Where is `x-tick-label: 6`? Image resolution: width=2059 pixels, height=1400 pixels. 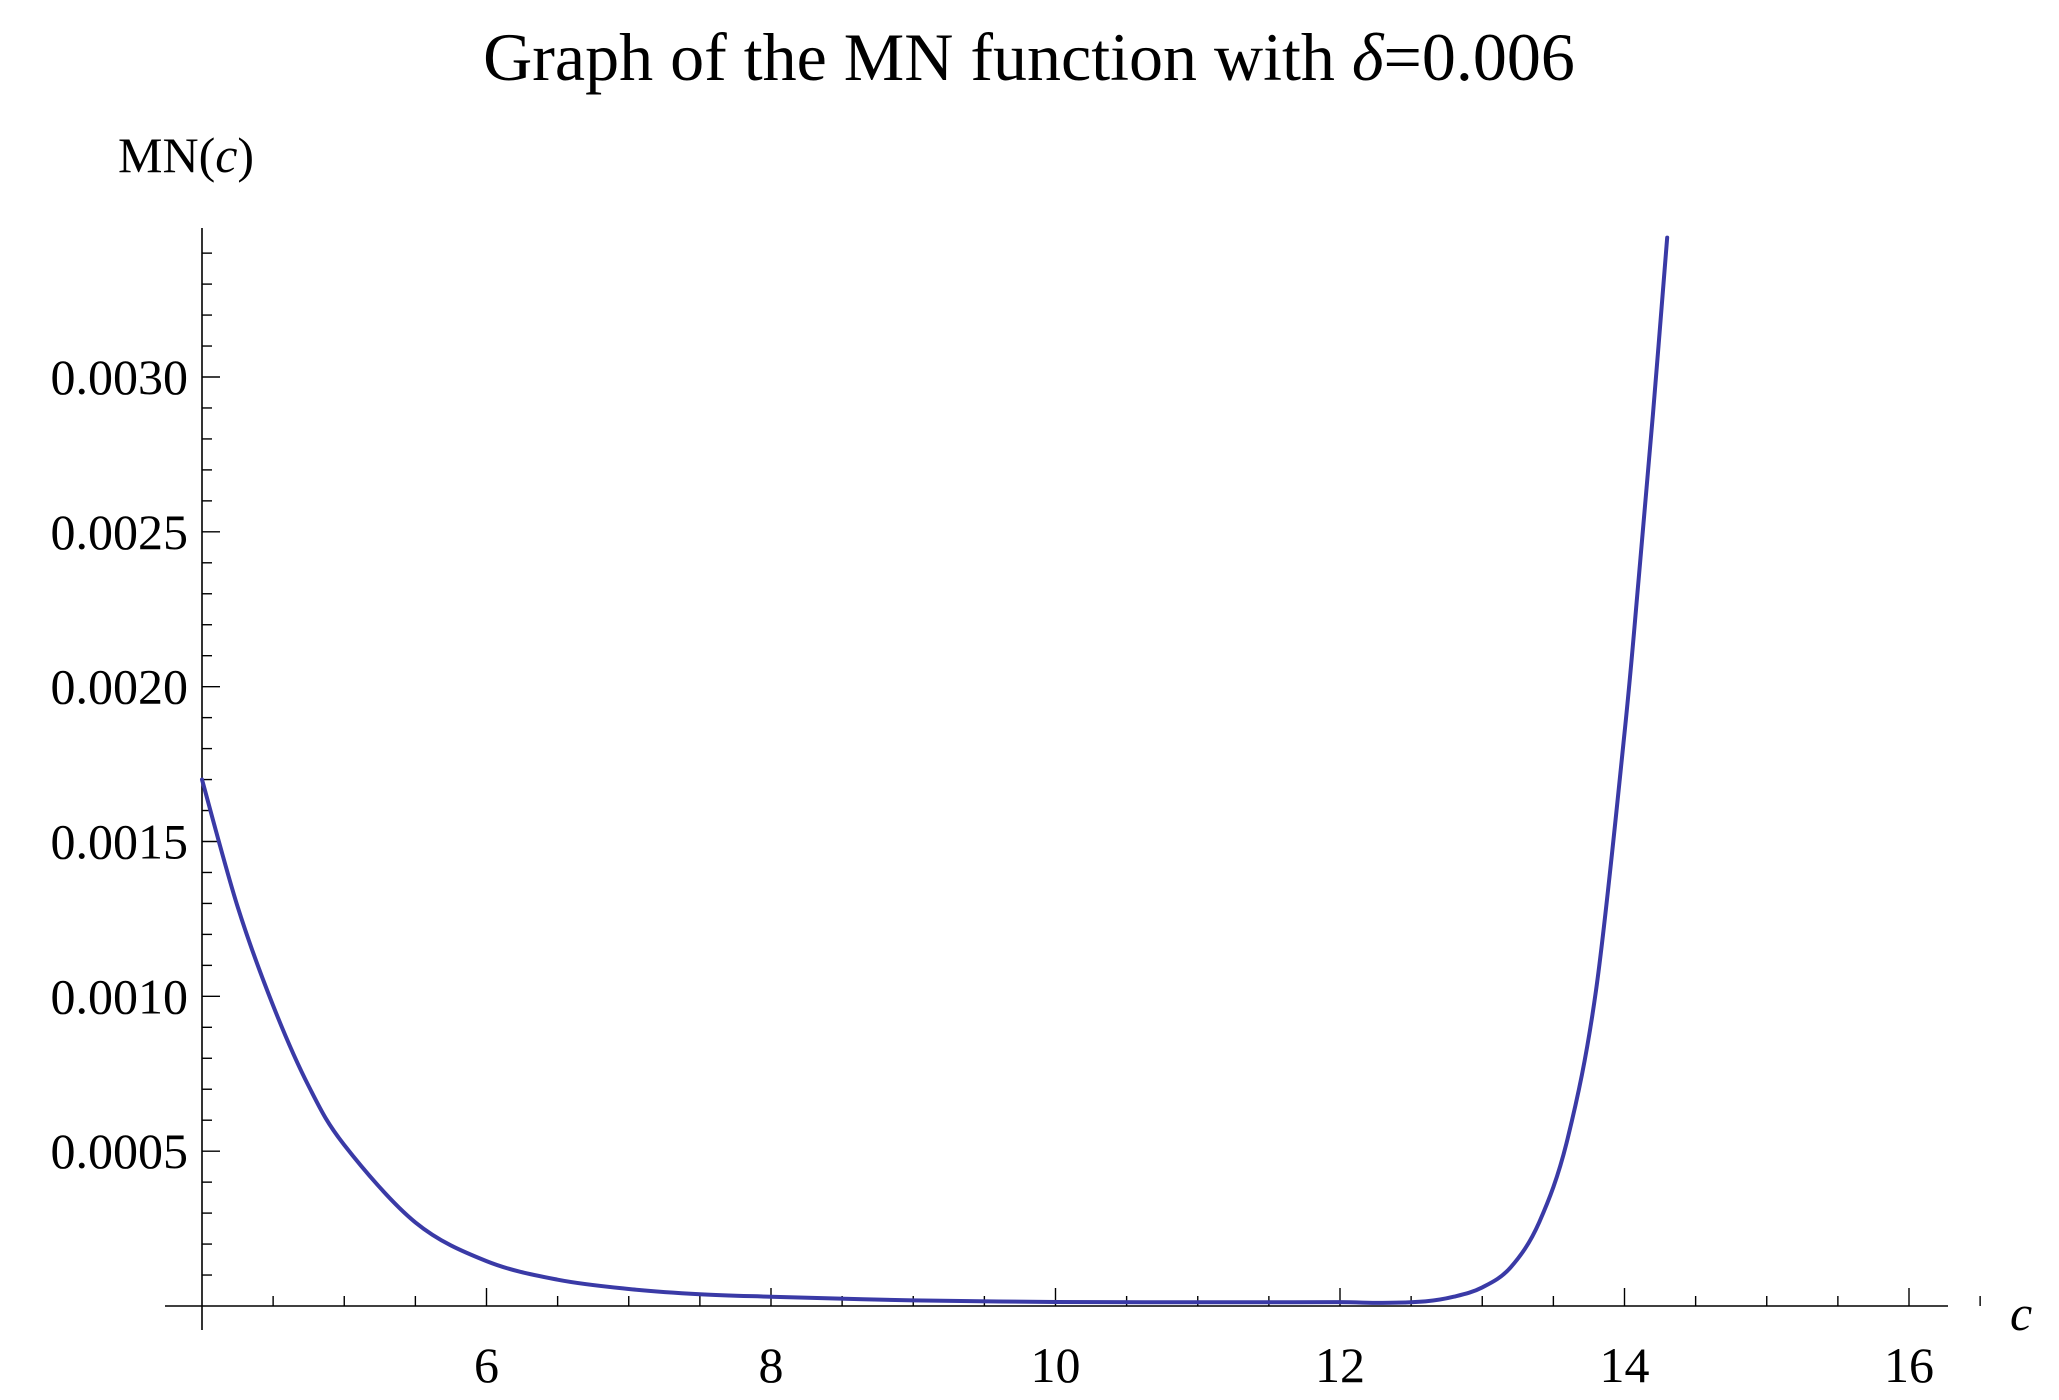 x-tick-label: 6 is located at coordinates (486, 1365).